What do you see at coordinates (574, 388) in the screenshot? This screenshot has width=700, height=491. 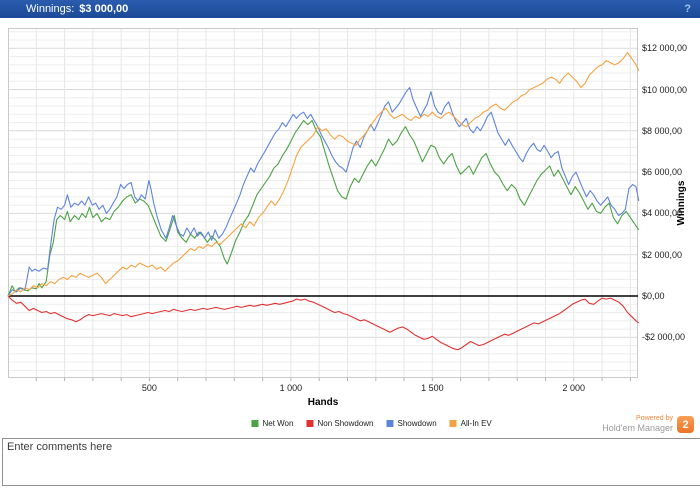 I see `x-tick-label: 2 000` at bounding box center [574, 388].